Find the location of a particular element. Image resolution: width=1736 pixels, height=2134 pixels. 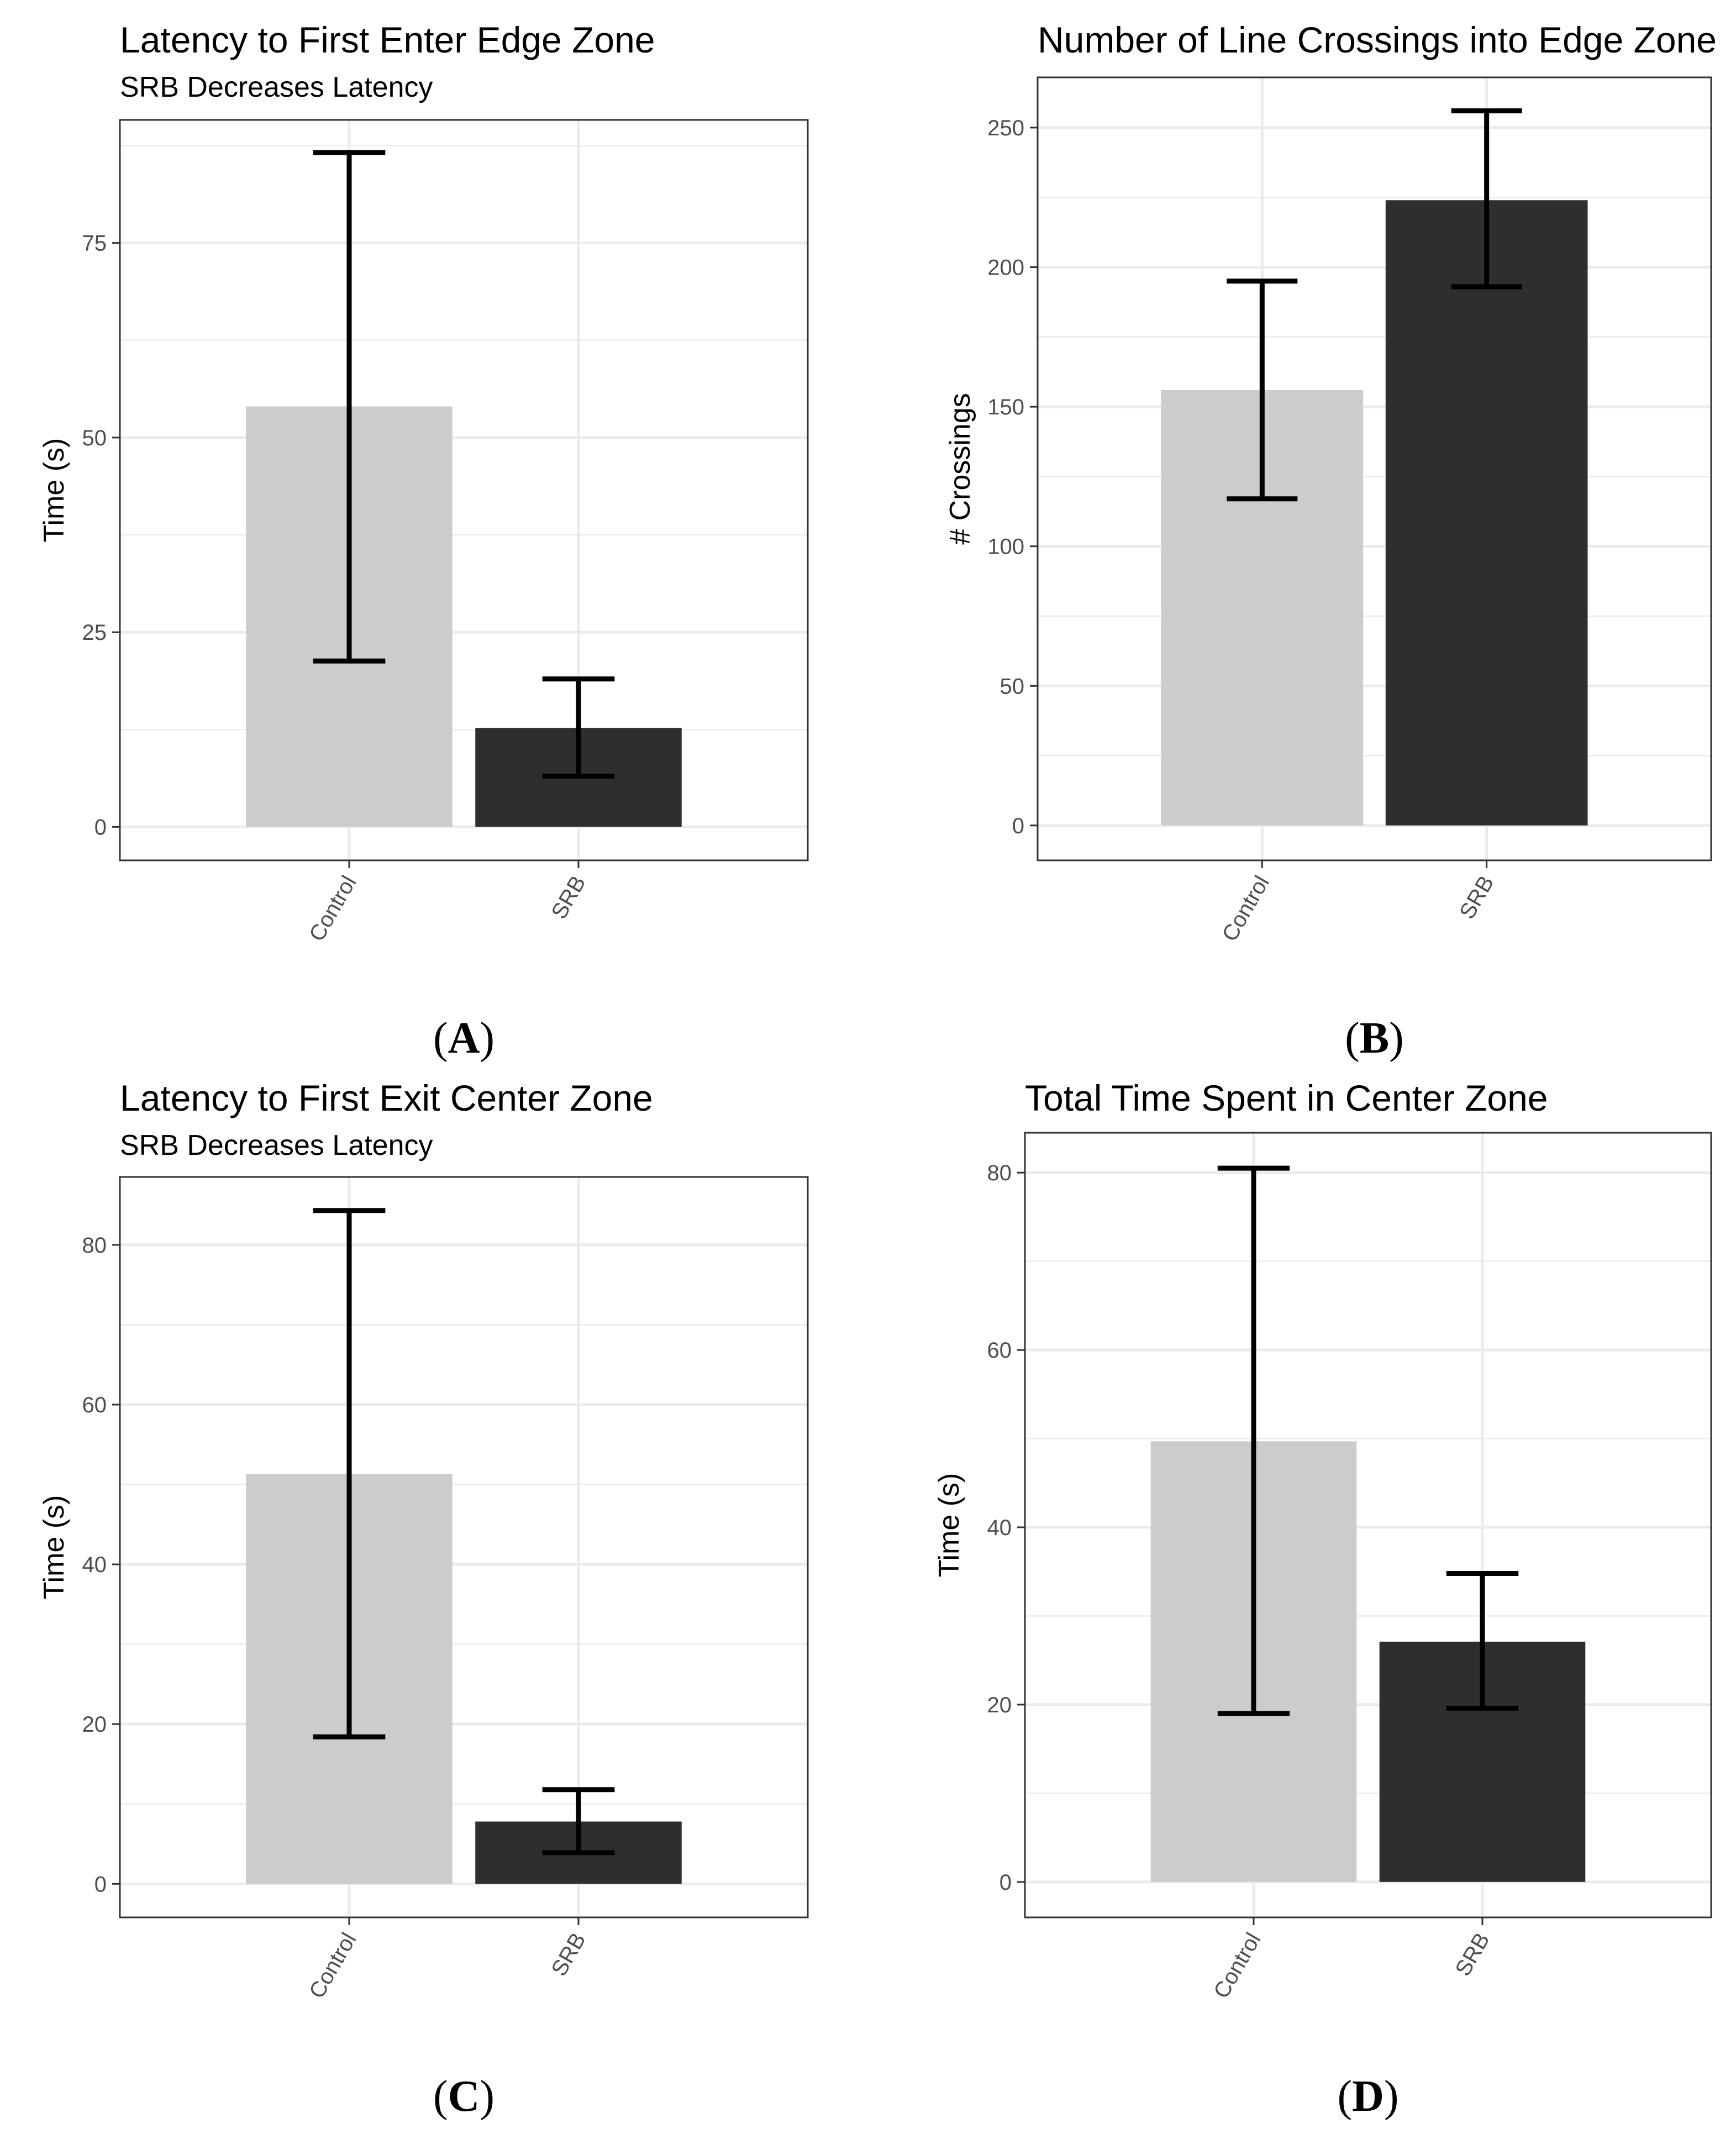

chart-title: Latency to First Enter Edge Zone is located at coordinates (387, 39).